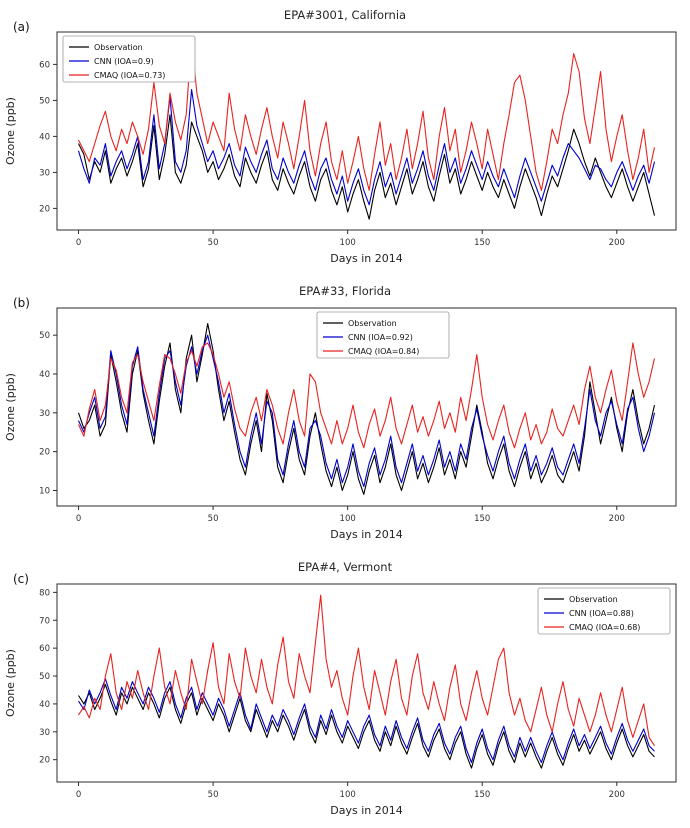  I want to click on legend: Observation CNN (IOA=0.9) CMAQ (IOA=0.73), so click(129, 59).